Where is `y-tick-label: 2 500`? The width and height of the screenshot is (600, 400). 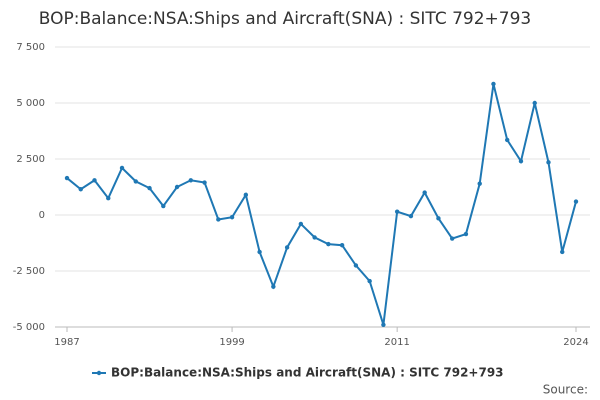 y-tick-label: 2 500 is located at coordinates (30, 159).